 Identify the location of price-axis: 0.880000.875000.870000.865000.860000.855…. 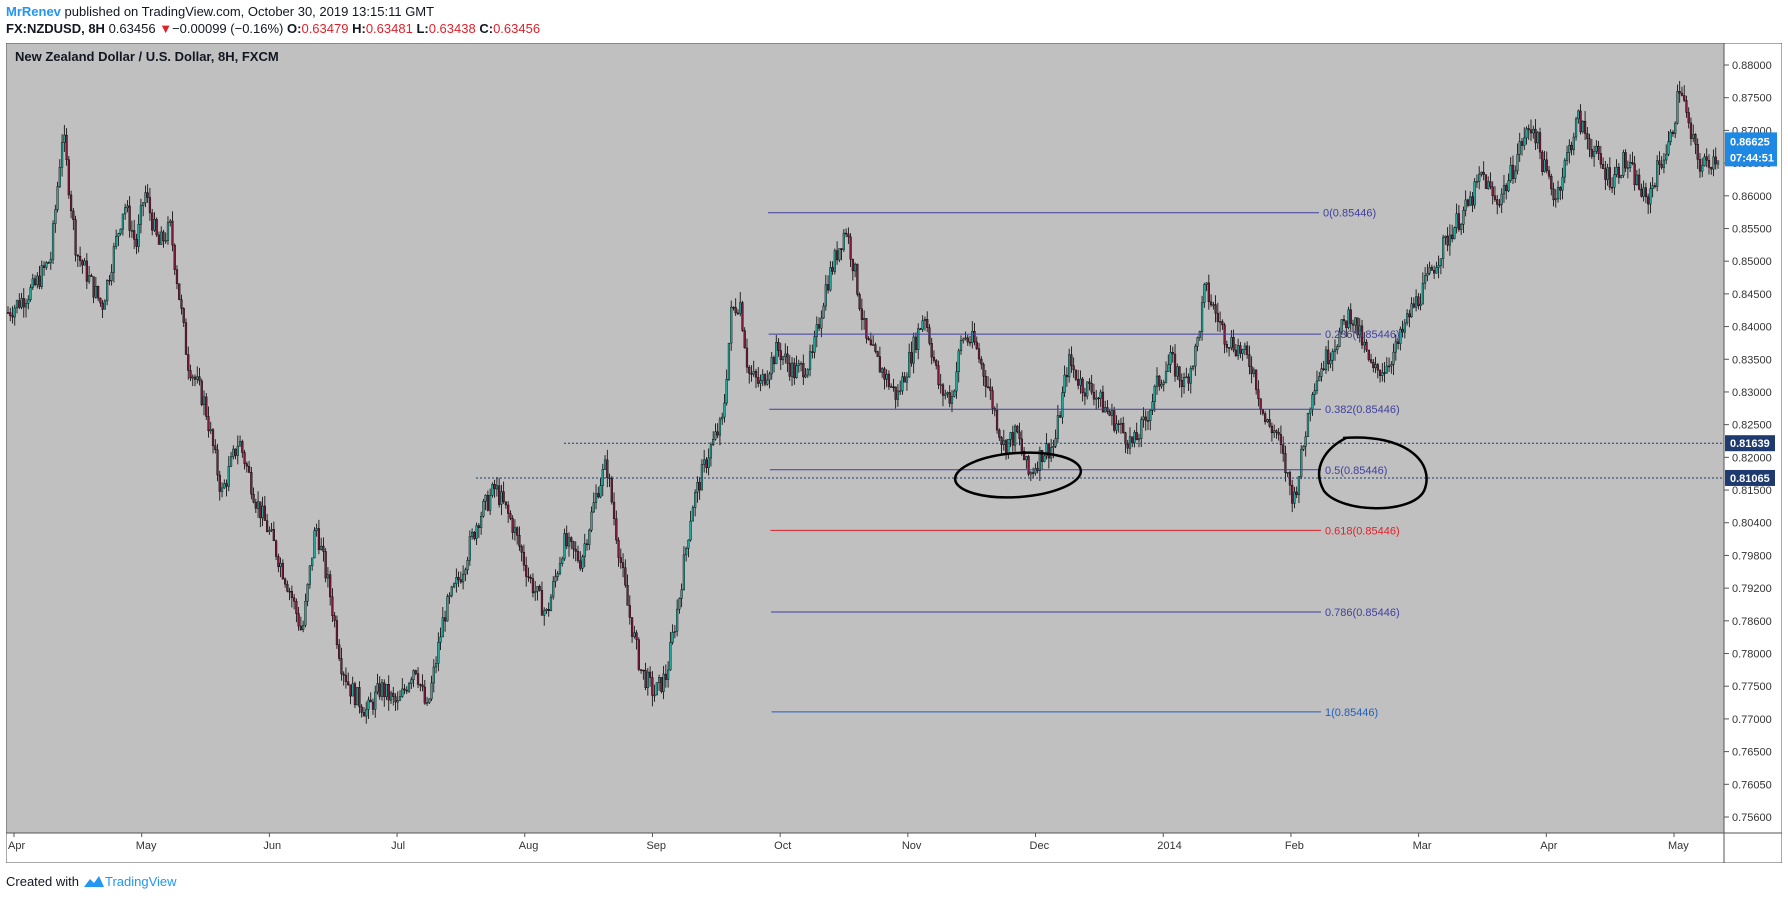
(1748, 442).